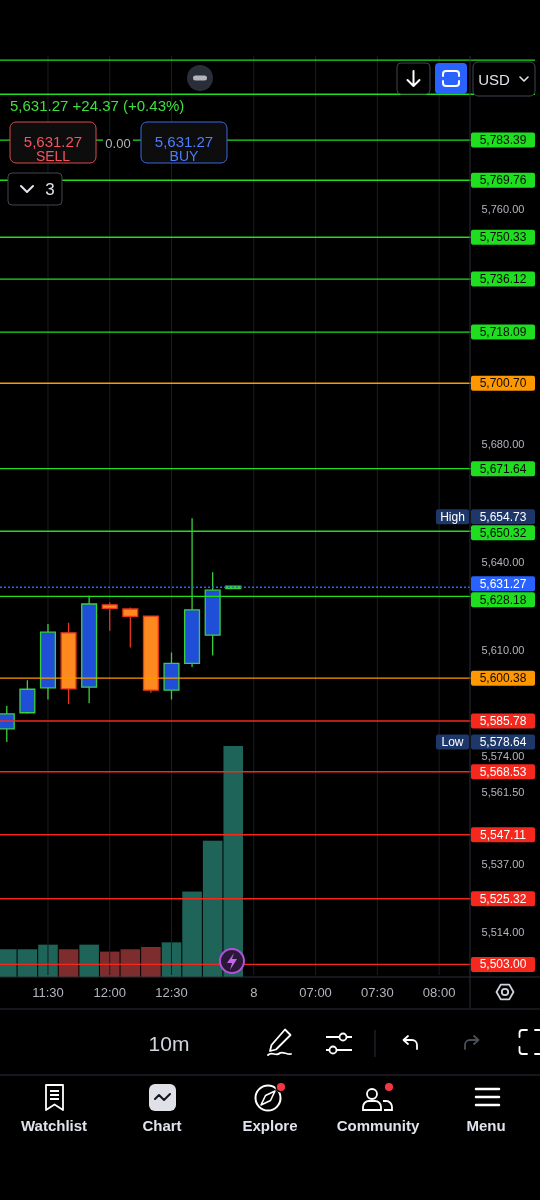  What do you see at coordinates (254, 992) in the screenshot?
I see `x-tick-label: 8` at bounding box center [254, 992].